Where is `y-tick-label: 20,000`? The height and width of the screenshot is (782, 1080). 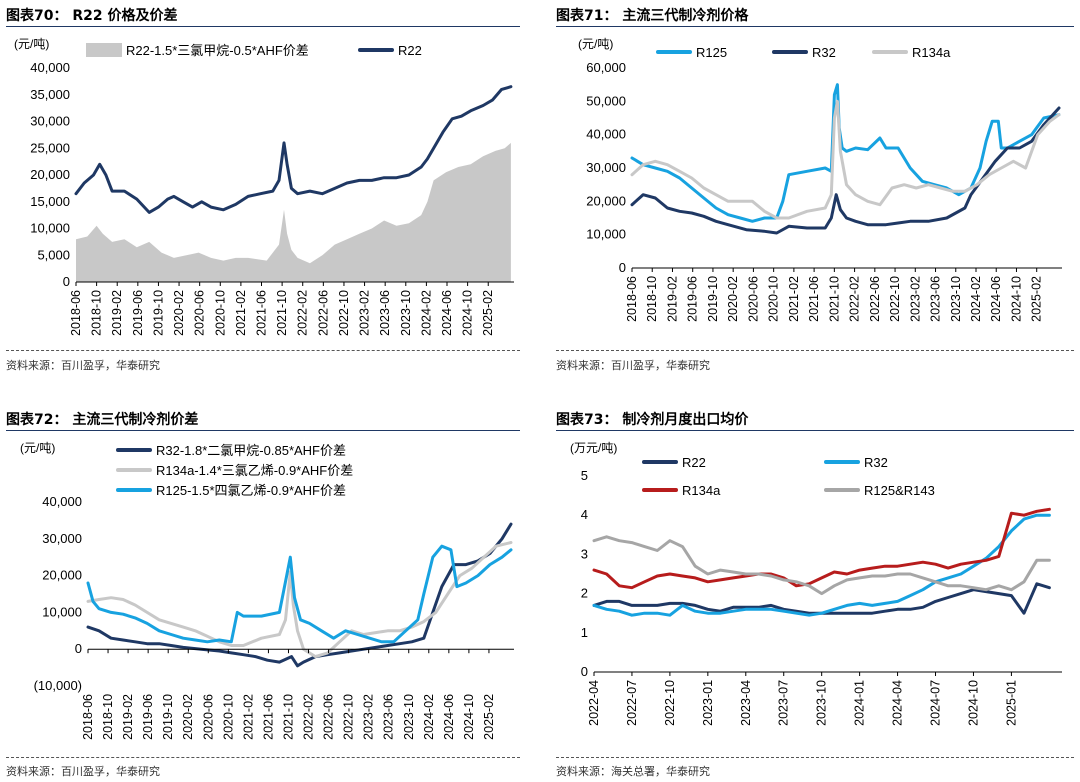
y-tick-label: 20,000 is located at coordinates (606, 200).